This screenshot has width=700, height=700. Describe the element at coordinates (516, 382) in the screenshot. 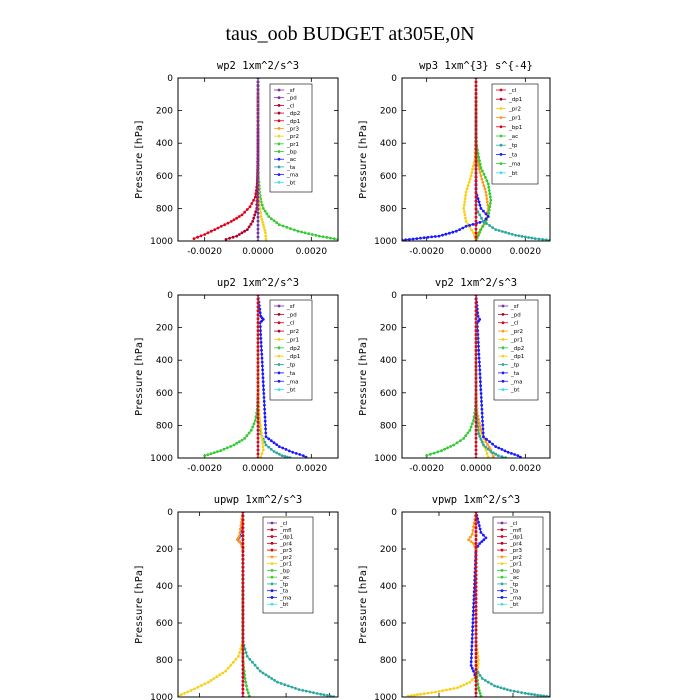

I see `legend-entry: _ma` at that location.